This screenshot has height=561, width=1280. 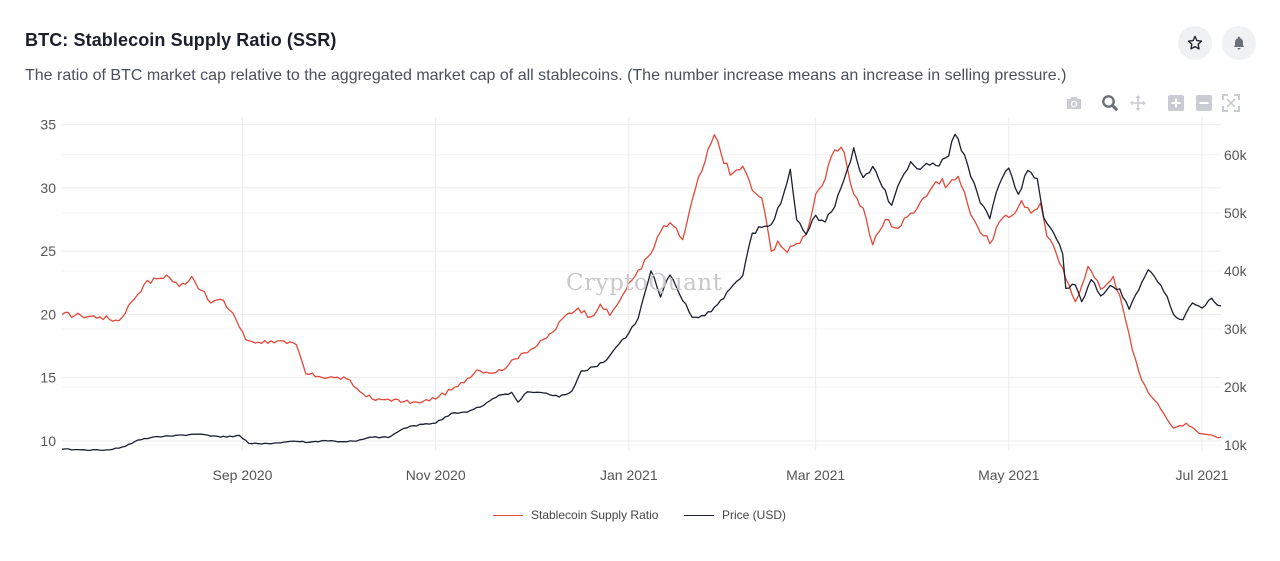 I want to click on legend-item-price: Price (USD), so click(x=735, y=515).